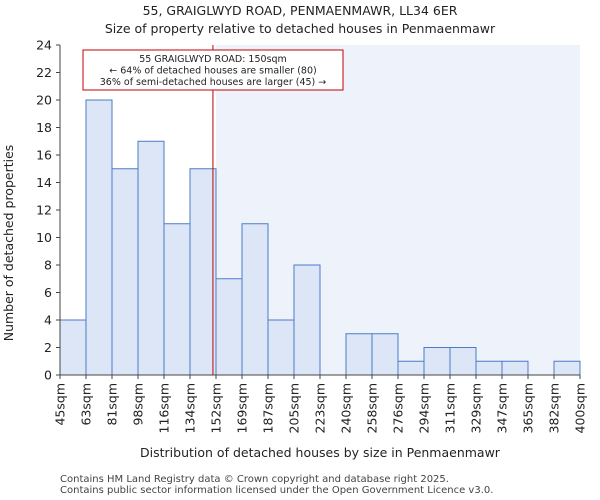  What do you see at coordinates (502, 408) in the screenshot?
I see `x-tick-label: 347sqm` at bounding box center [502, 408].